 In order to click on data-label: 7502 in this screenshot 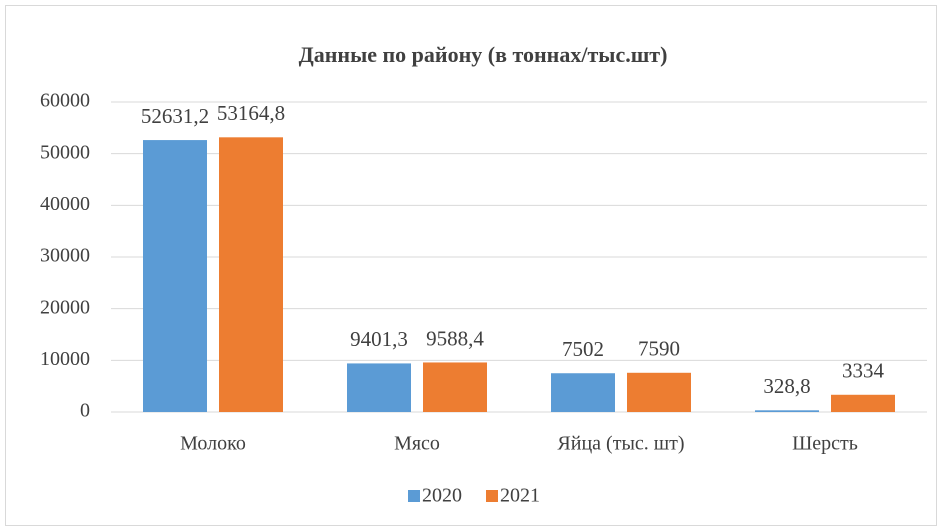, I will do `click(583, 349)`.